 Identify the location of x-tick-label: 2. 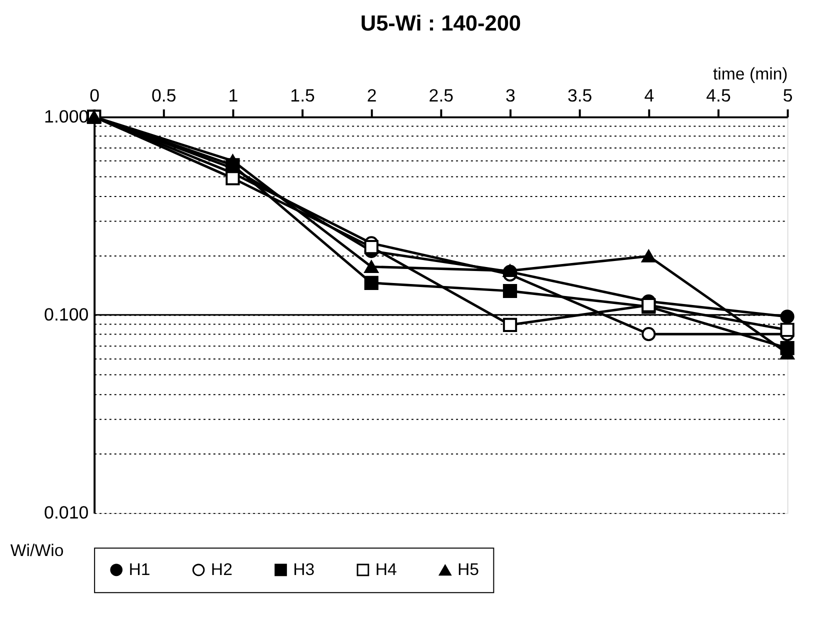
(371, 95).